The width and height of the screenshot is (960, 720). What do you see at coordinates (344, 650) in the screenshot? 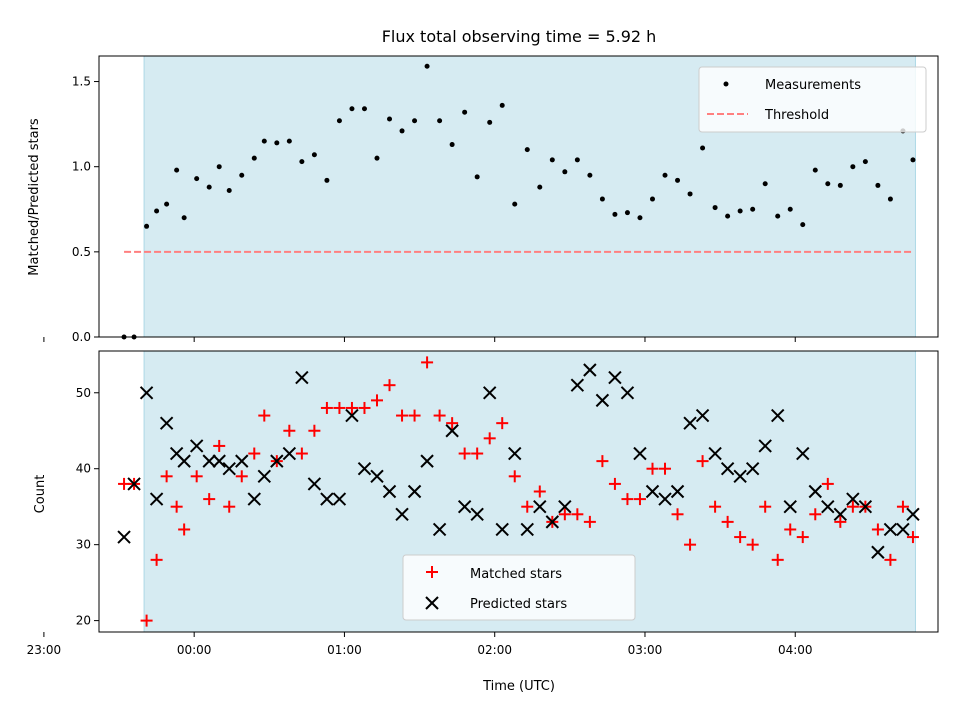
I see `x-tick-label: 01:00` at bounding box center [344, 650].